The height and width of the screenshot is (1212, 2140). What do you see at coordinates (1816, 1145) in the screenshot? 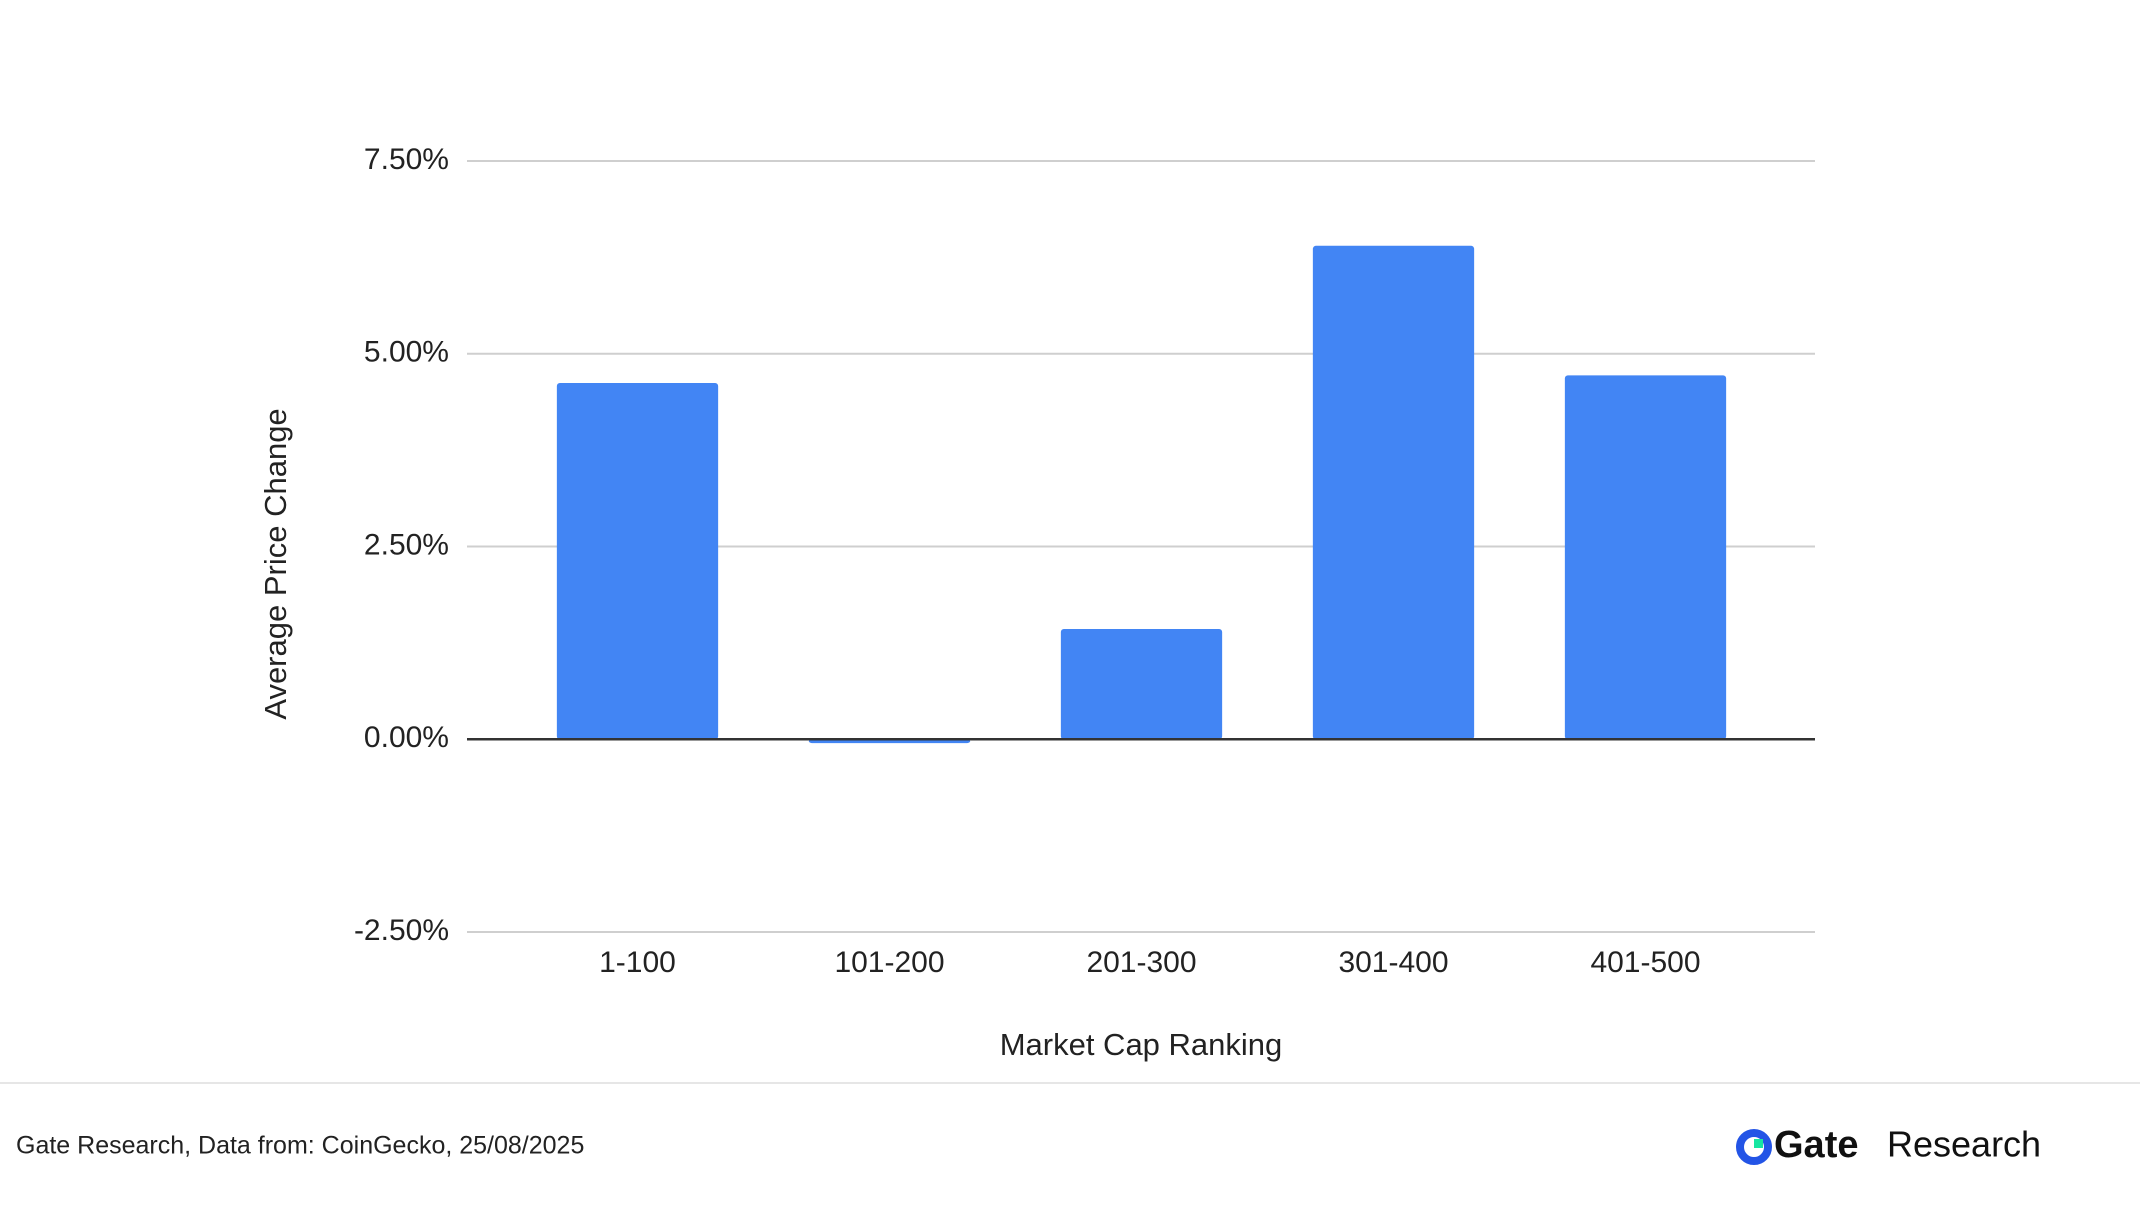
I see `brand-name: Gate` at bounding box center [1816, 1145].